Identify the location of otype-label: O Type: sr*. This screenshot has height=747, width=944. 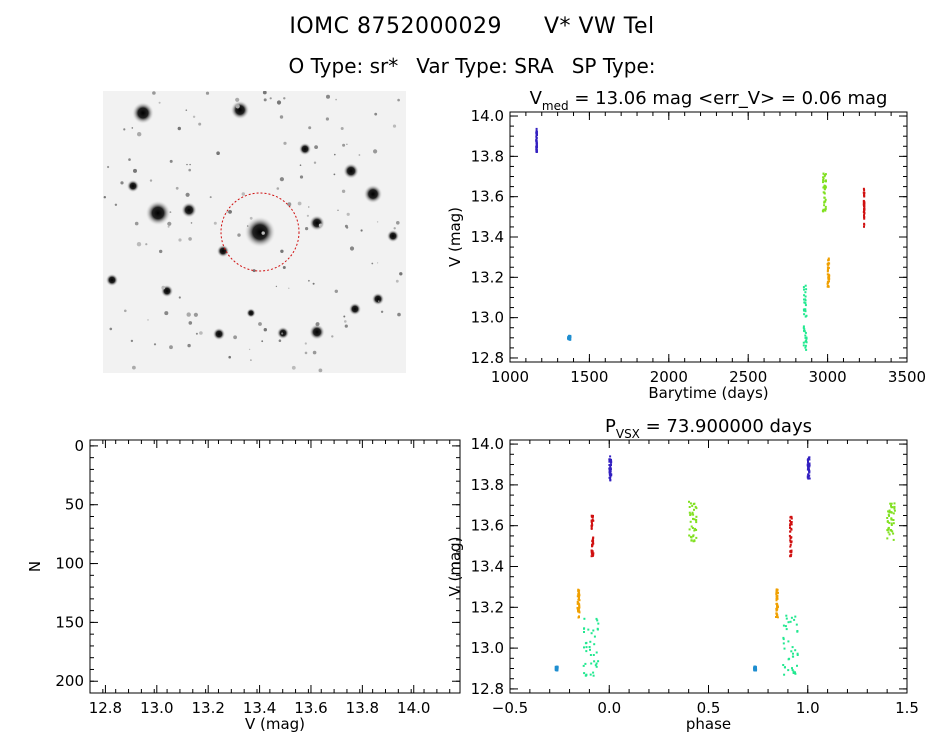
(343, 66).